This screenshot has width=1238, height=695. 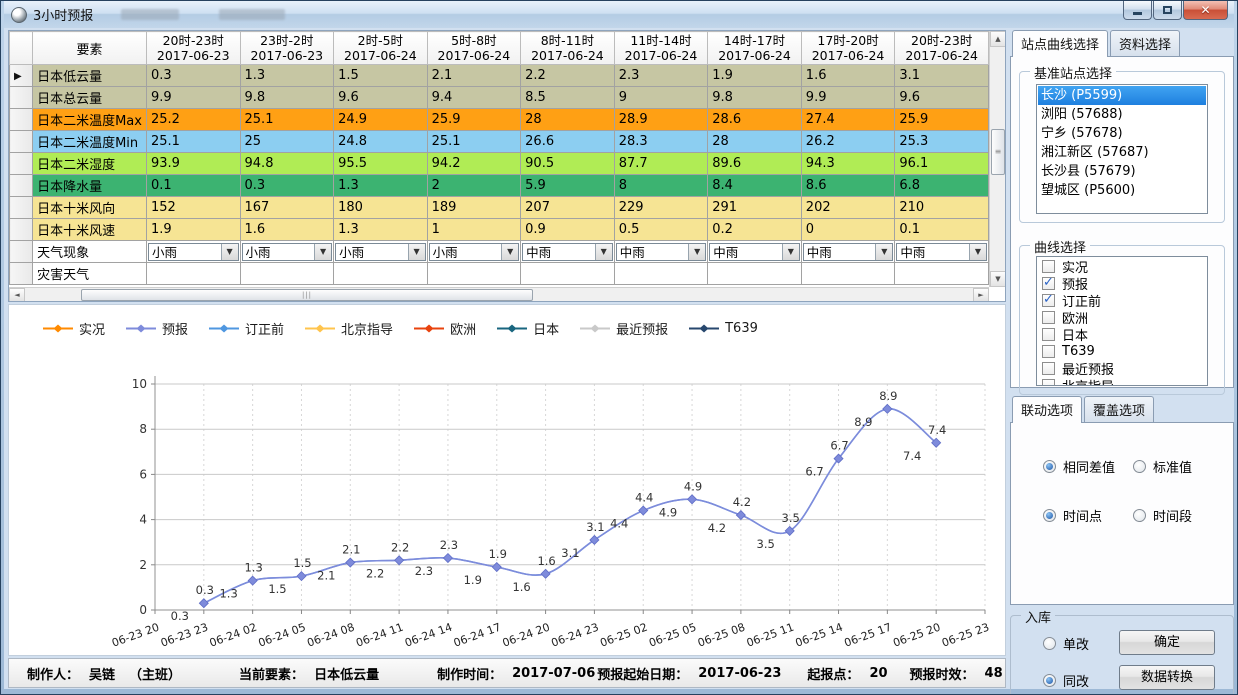 What do you see at coordinates (848, 75) in the screenshot?
I see `grid-cell: 1.6` at bounding box center [848, 75].